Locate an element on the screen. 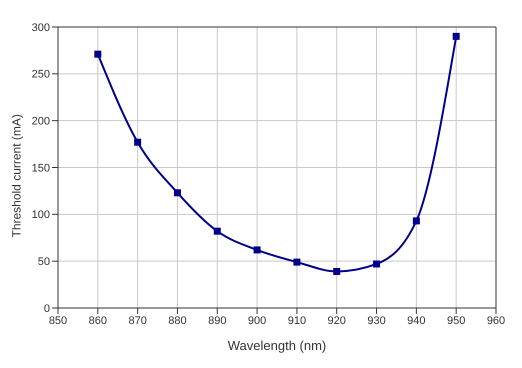 Image resolution: width=522 pixels, height=368 pixels. x-tick-label: 930 is located at coordinates (376, 320).